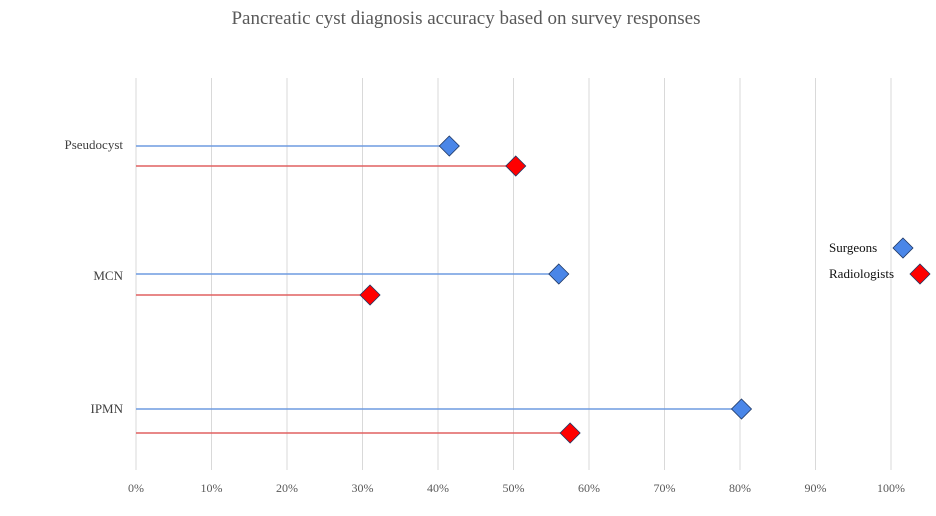  I want to click on category-label: IPMN, so click(106, 408).